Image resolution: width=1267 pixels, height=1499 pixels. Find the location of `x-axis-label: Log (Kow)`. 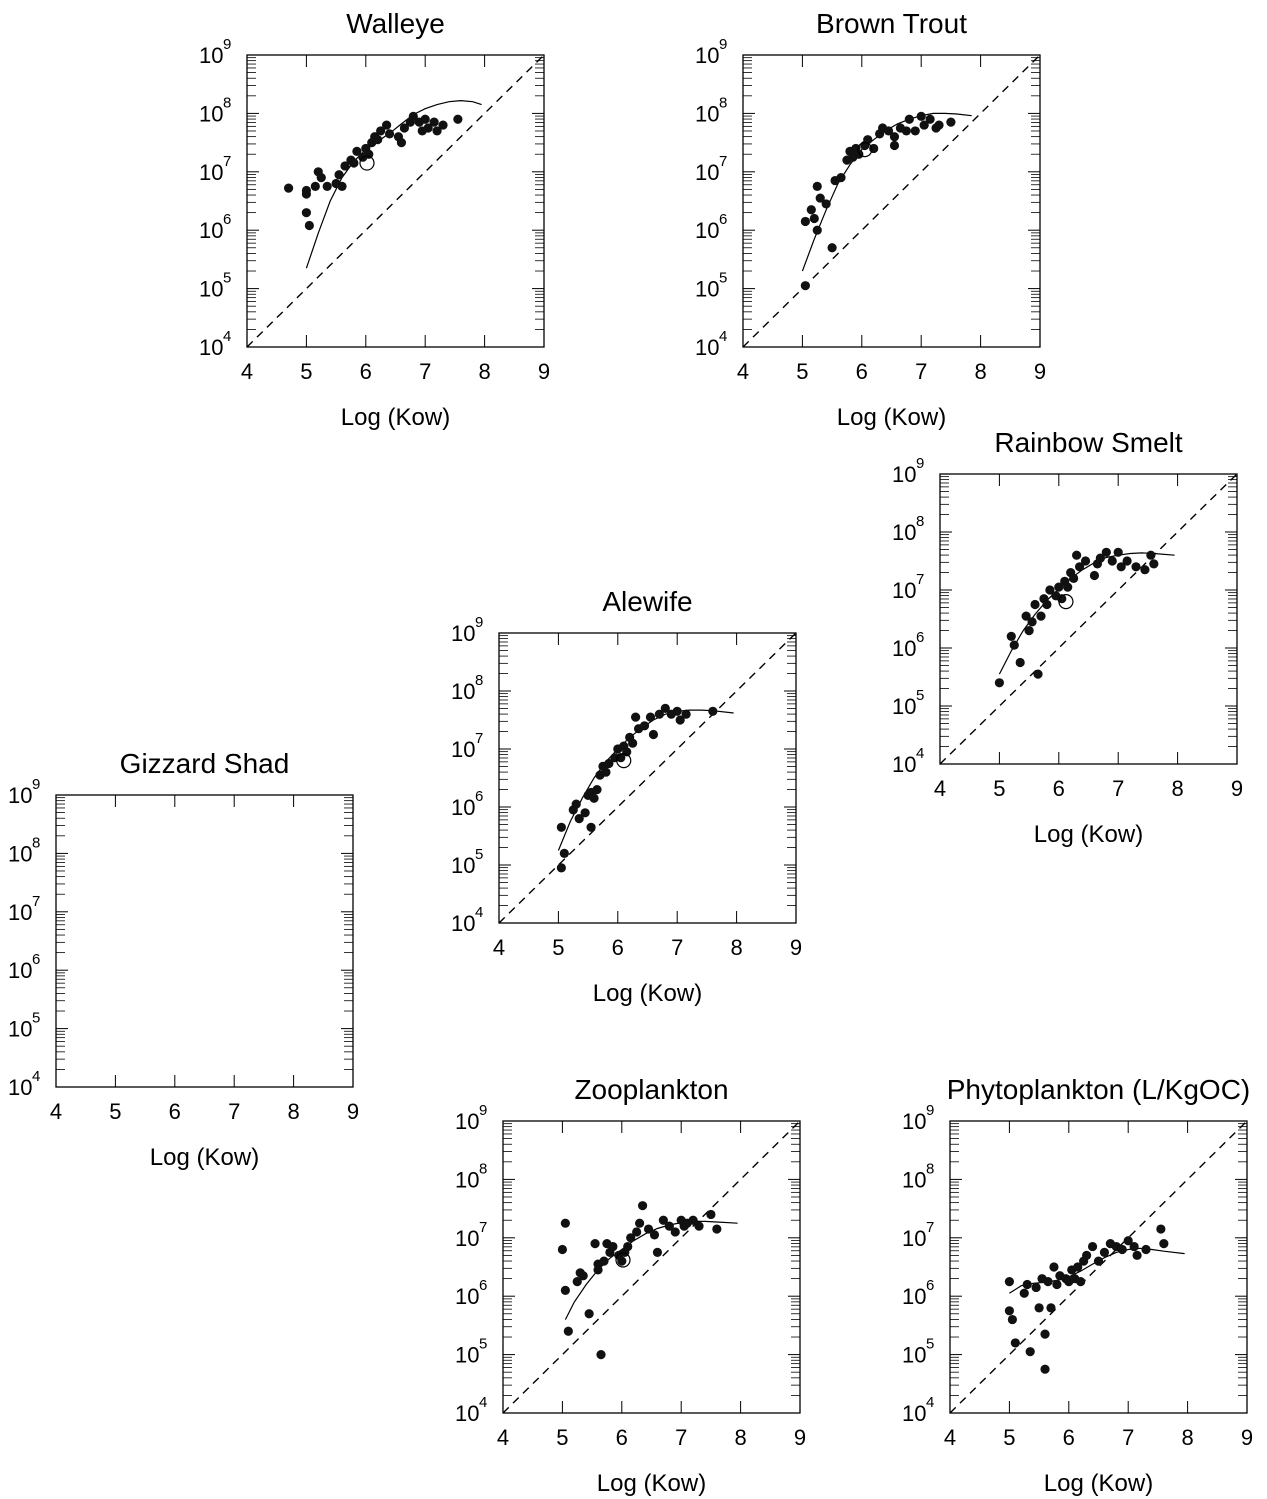

x-axis-label: Log (Kow) is located at coordinates (1088, 834).